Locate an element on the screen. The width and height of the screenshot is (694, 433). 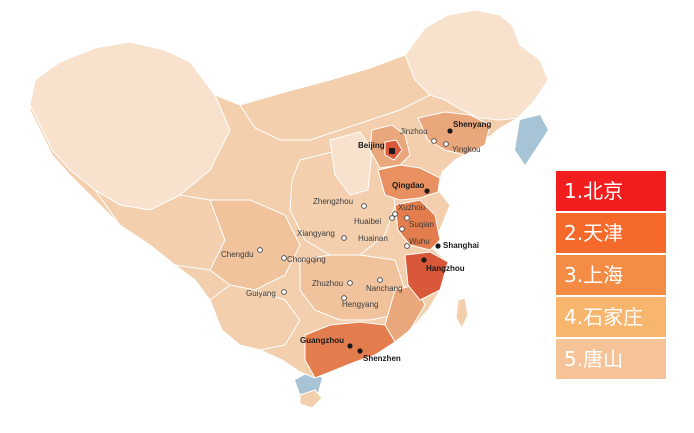
city-marker-shanghai is located at coordinates (438, 246).